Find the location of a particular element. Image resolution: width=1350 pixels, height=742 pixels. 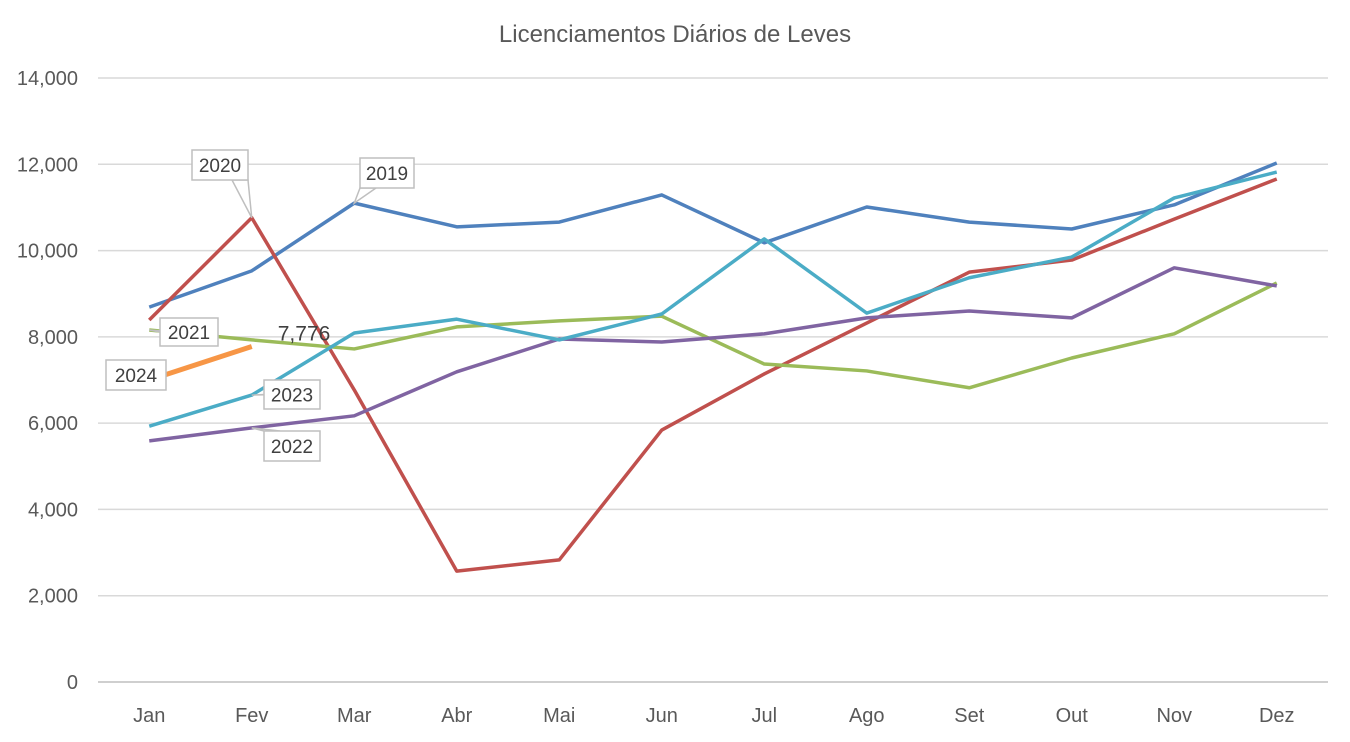

x-tick-label: Dez is located at coordinates (1277, 716).